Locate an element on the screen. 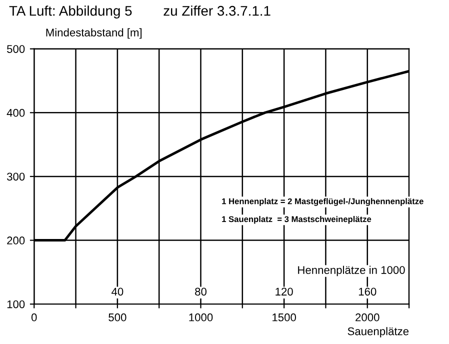 This screenshot has width=449, height=344. y-tick-label: 300 is located at coordinates (15, 176).